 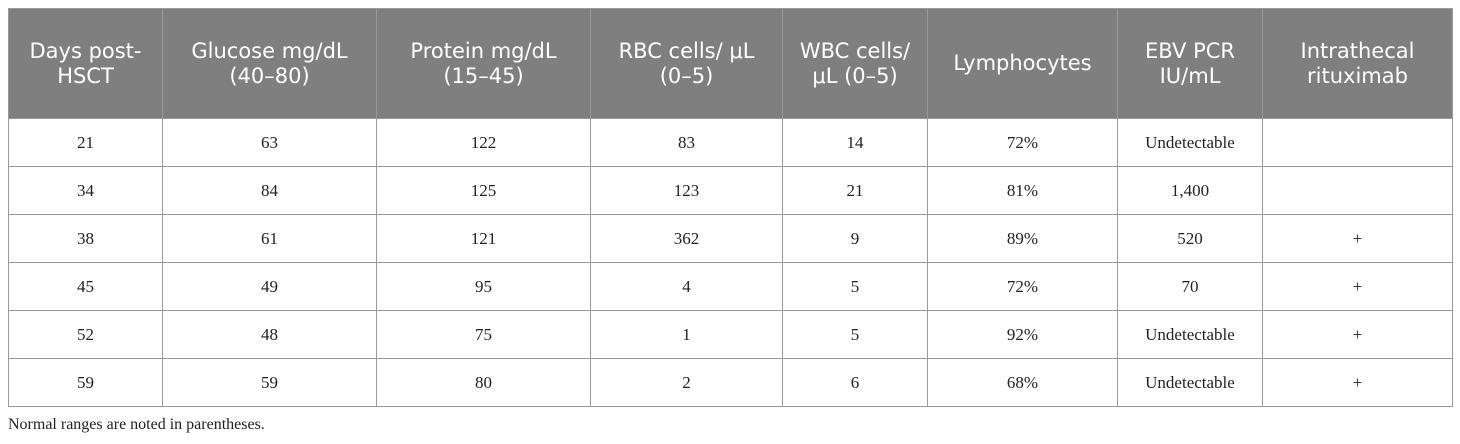 What do you see at coordinates (85, 190) in the screenshot?
I see `table-cell: 34` at bounding box center [85, 190].